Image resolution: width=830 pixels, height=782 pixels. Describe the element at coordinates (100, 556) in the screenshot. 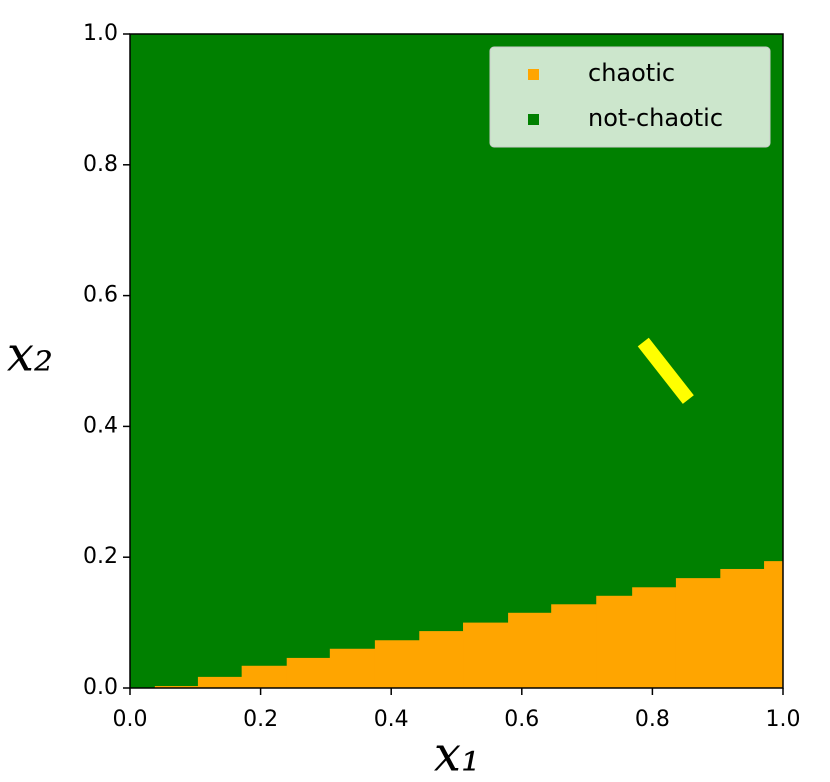

I see `y-tick-label: 0.2` at that location.